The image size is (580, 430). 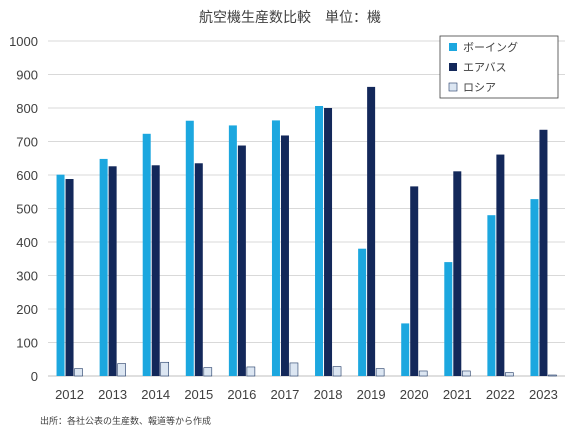 What do you see at coordinates (371, 231) in the screenshot?
I see `bar-airbus-2019` at bounding box center [371, 231].